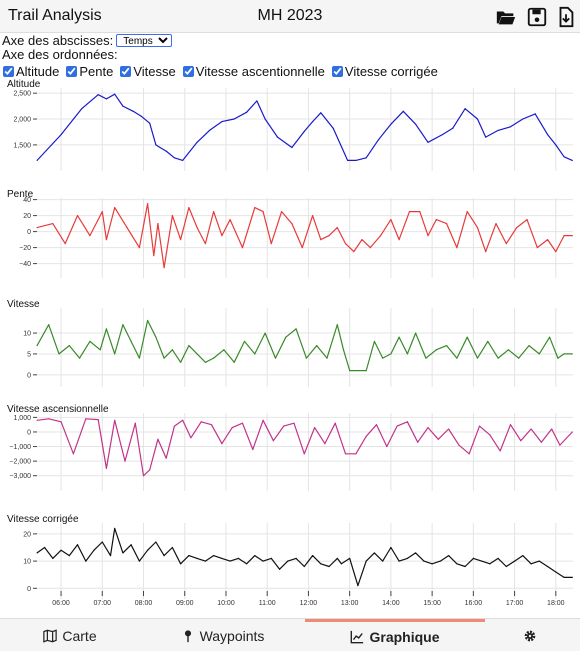 This screenshot has width=580, height=651. What do you see at coordinates (395, 635) in the screenshot?
I see `tab-graphique: Graphique` at bounding box center [395, 635].